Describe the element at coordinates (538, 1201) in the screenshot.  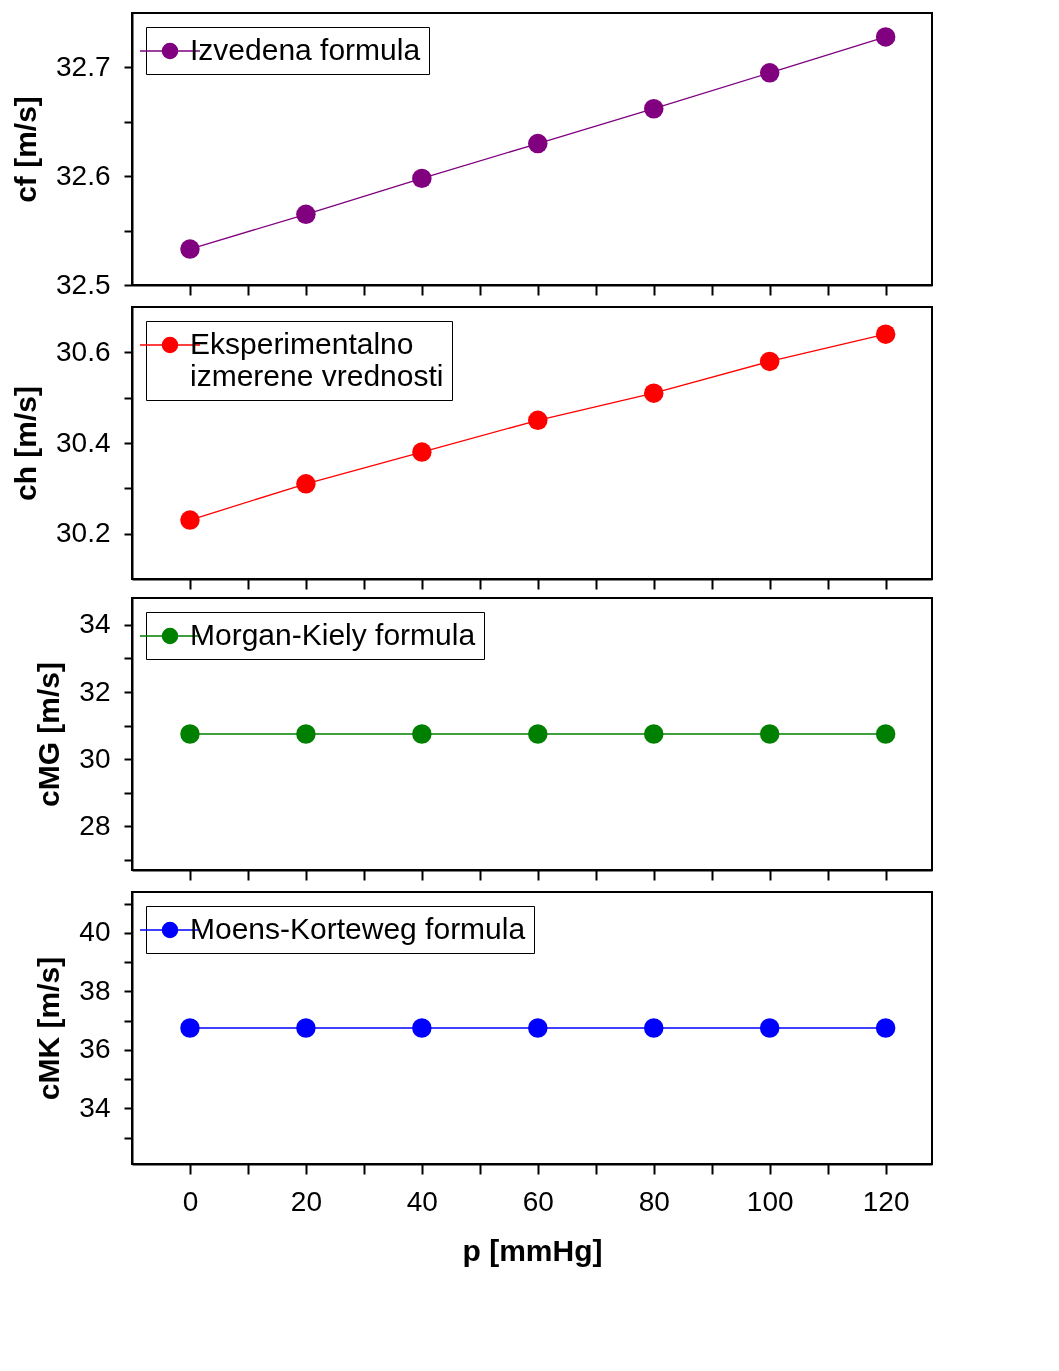
I see `x-tick-label: 60` at that location.